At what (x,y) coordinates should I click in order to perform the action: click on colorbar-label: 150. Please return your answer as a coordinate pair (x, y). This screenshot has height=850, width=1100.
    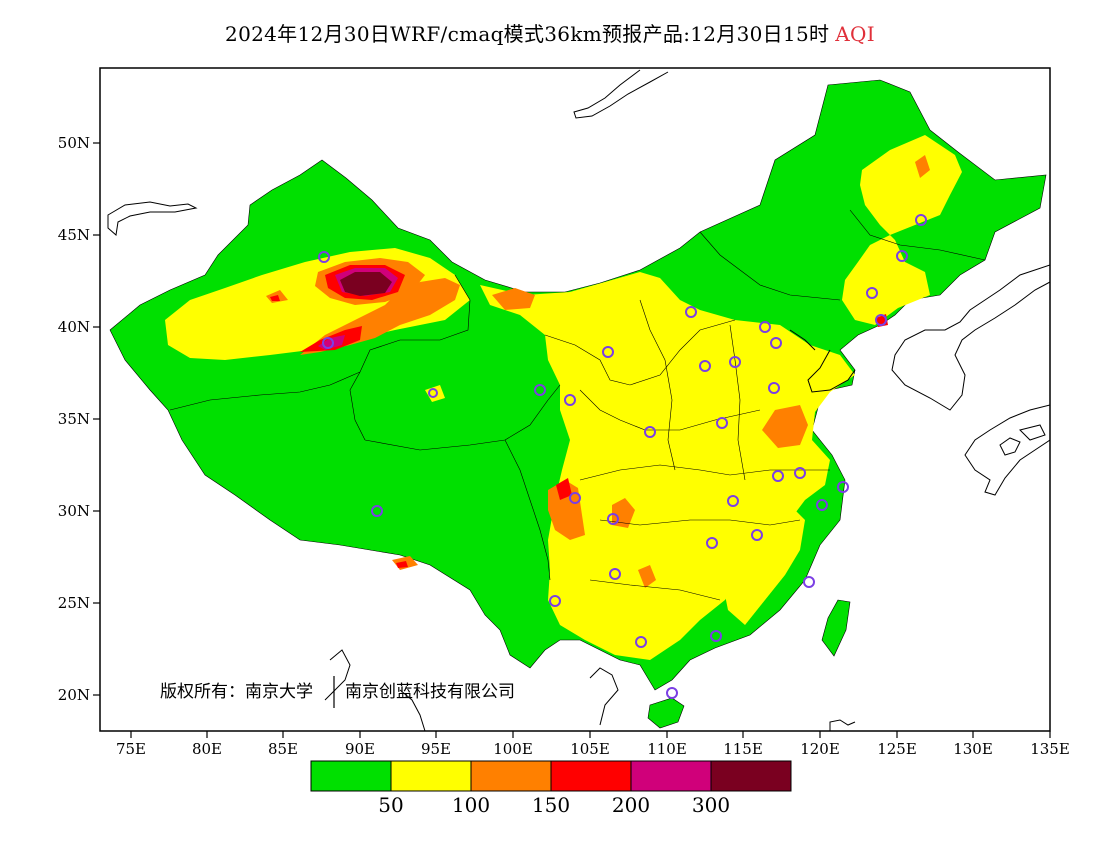
    Looking at the image, I should click on (551, 805).